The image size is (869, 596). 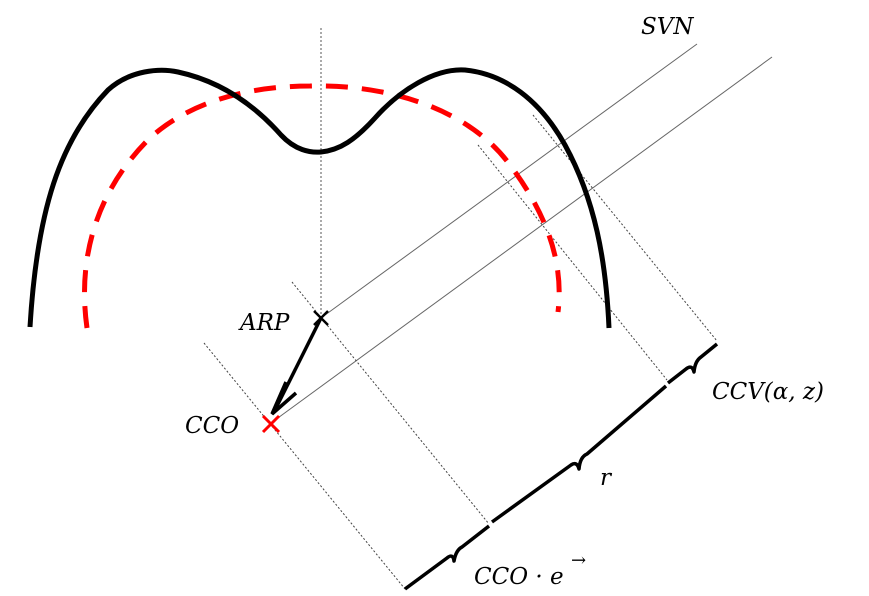 I want to click on ccv-label: CCV(α, z), so click(x=768, y=392).